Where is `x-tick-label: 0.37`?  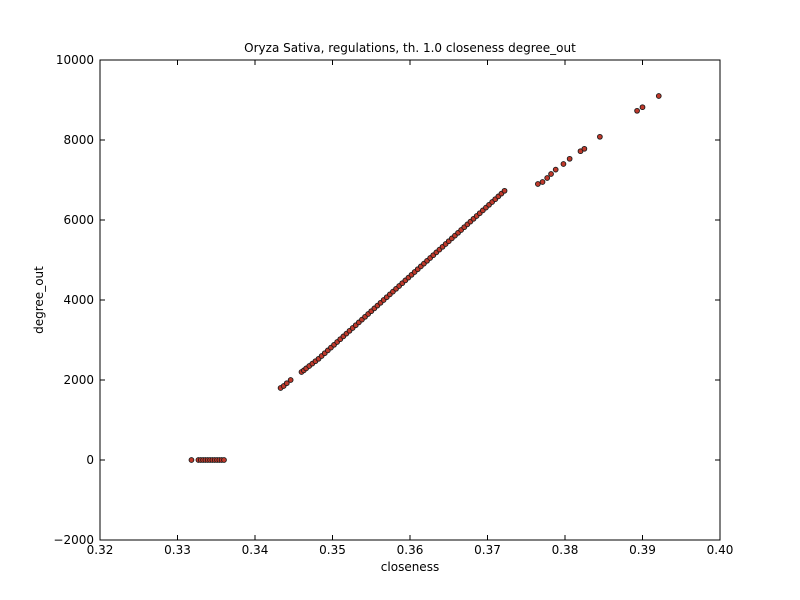
x-tick-label: 0.37 is located at coordinates (487, 550).